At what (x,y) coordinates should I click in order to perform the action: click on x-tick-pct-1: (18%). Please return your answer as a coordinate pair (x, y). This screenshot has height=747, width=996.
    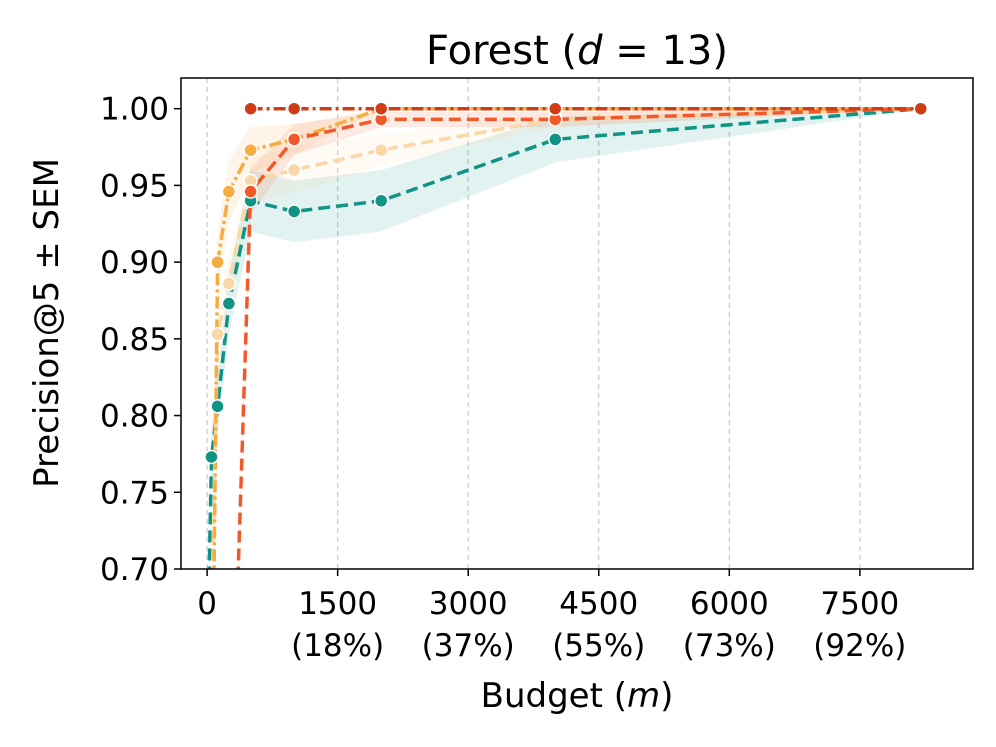
    Looking at the image, I should click on (337, 646).